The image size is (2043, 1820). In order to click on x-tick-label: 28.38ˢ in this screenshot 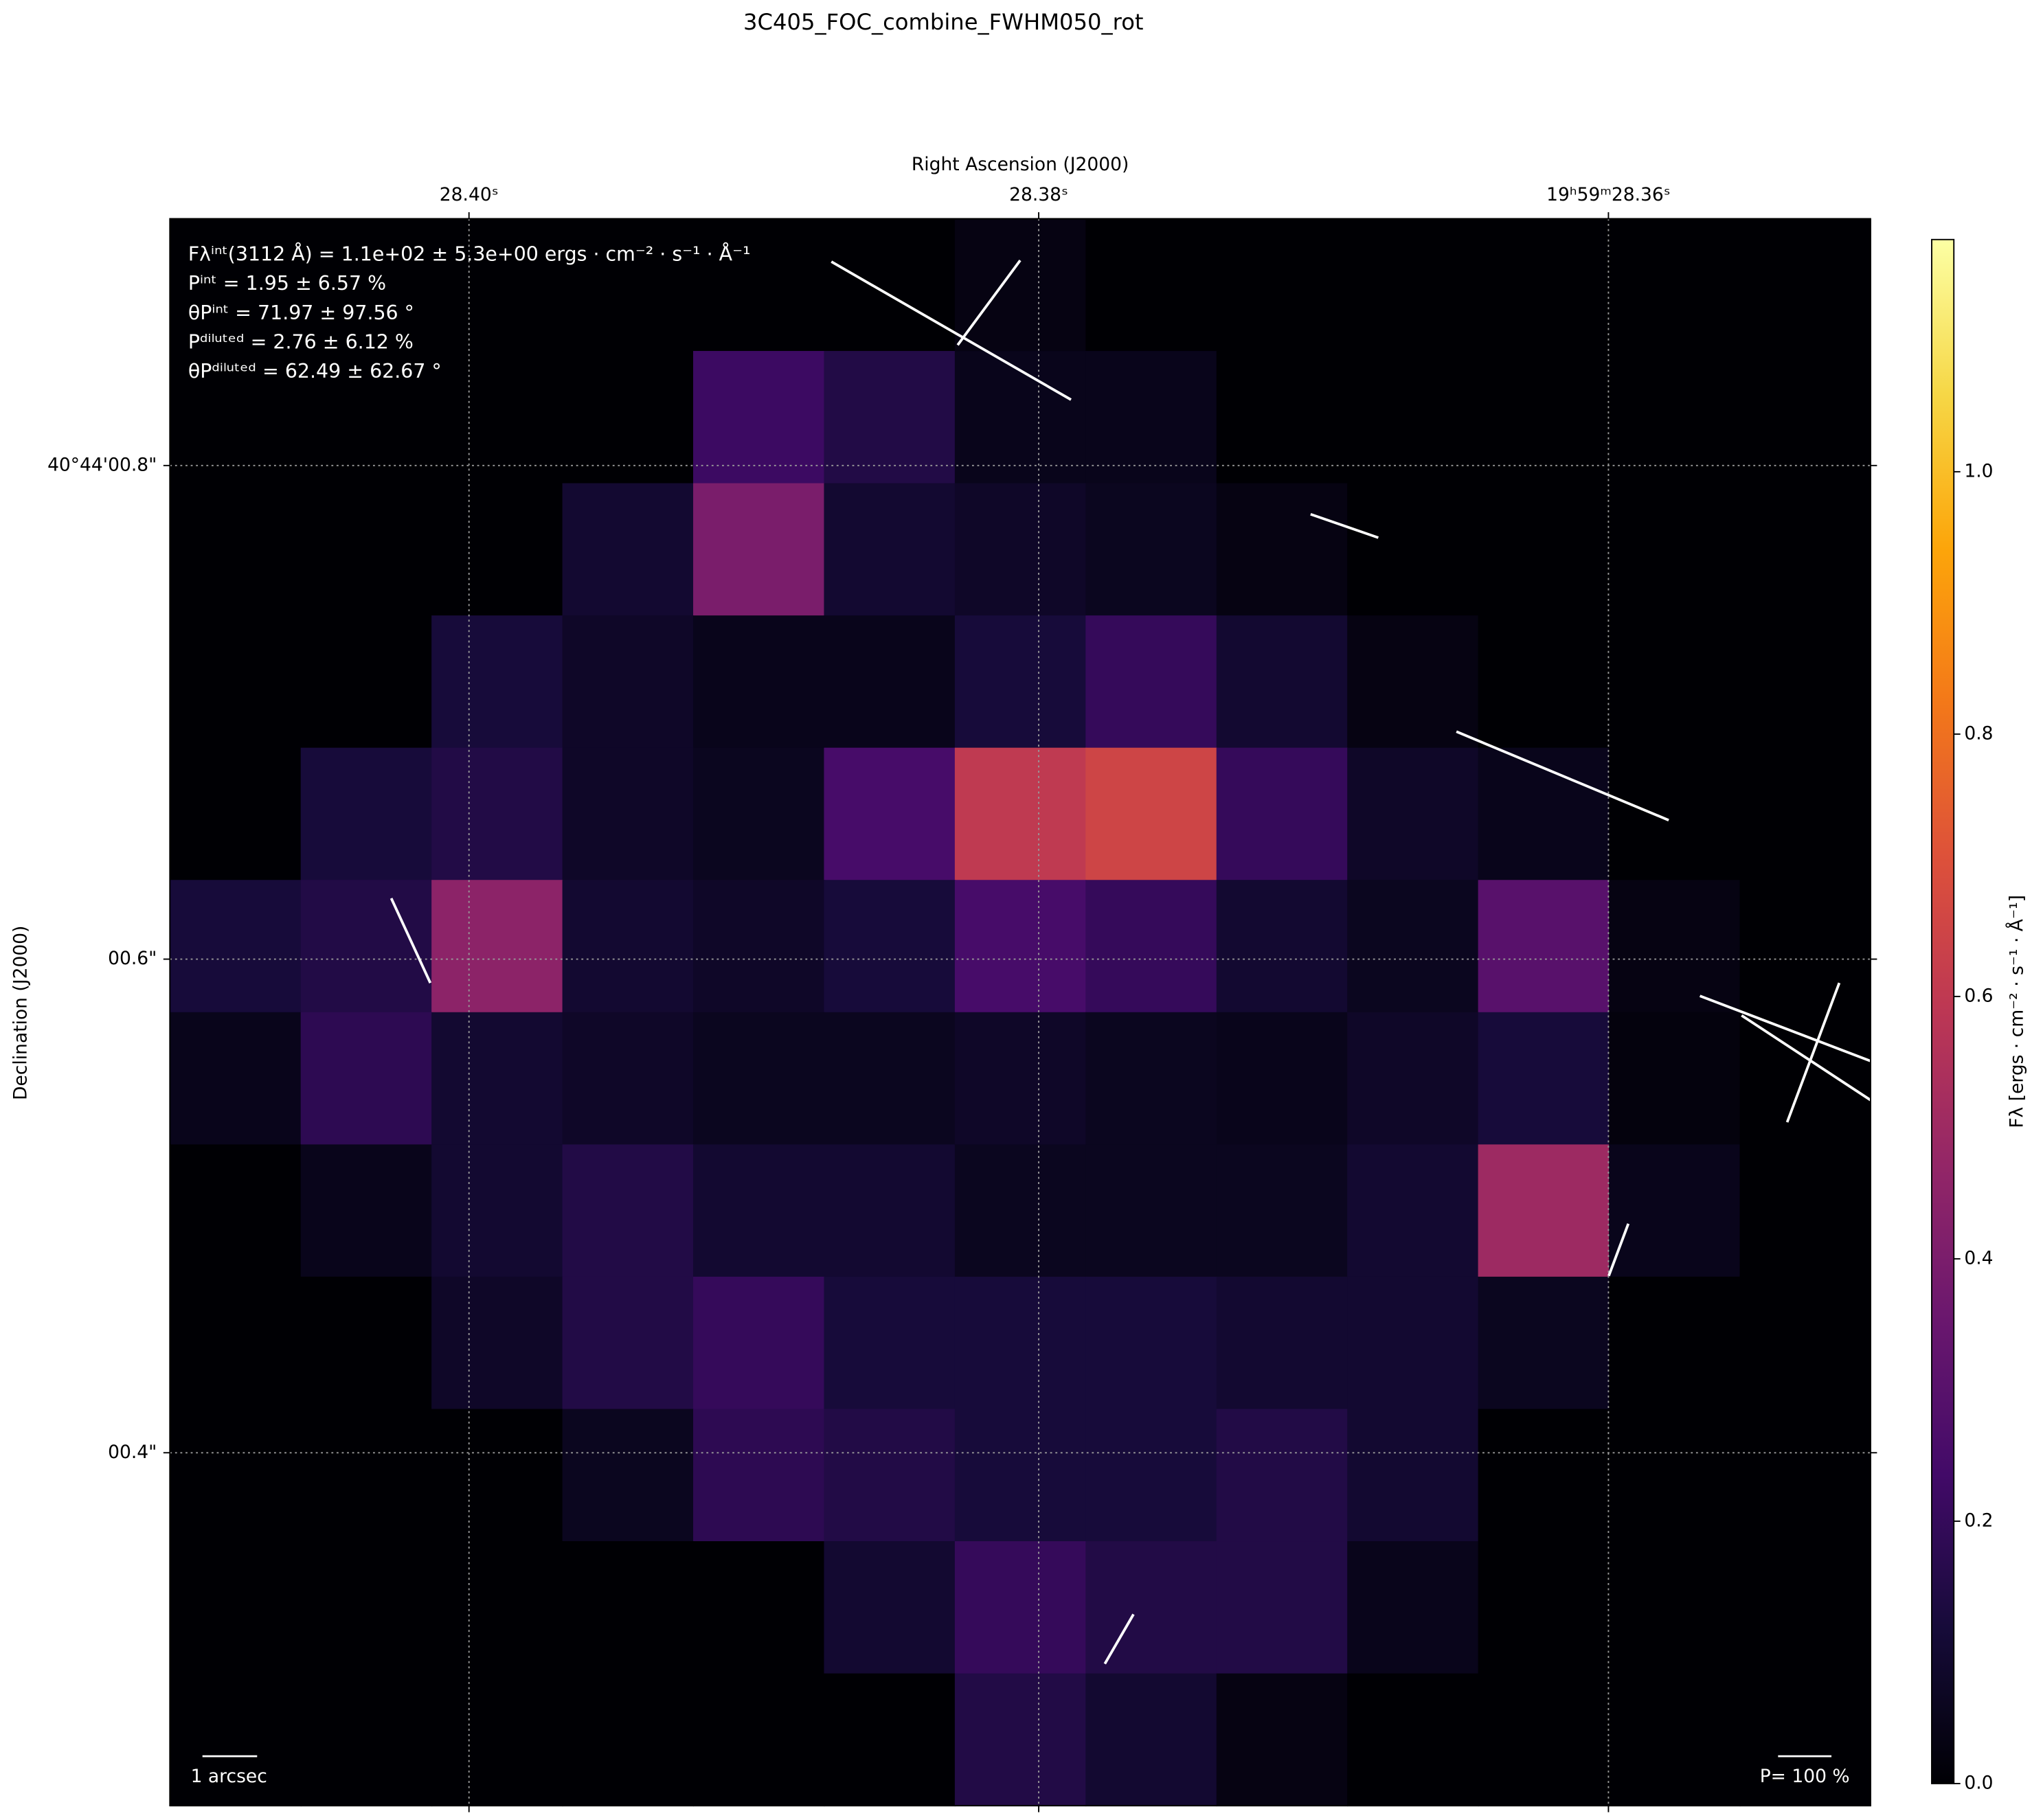, I will do `click(1038, 194)`.